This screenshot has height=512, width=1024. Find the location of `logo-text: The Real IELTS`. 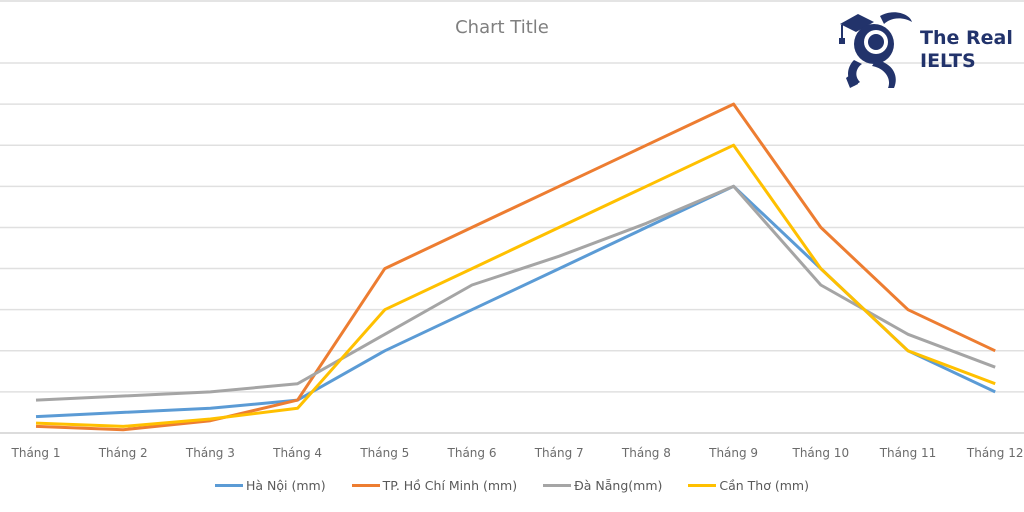

logo-text: The Real IELTS is located at coordinates (966, 50).